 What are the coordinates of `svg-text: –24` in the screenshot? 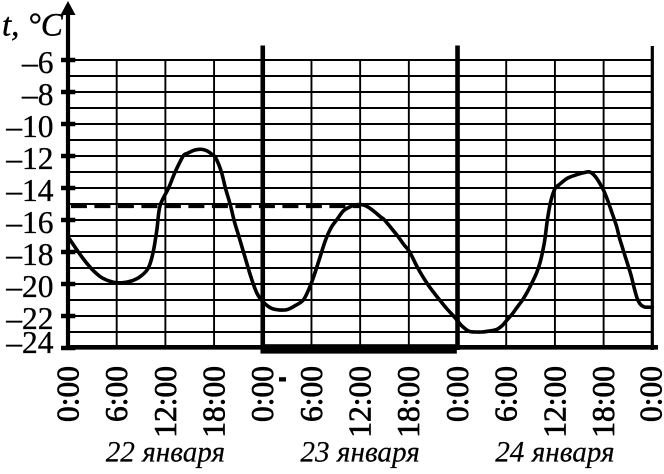 It's located at (29, 342).